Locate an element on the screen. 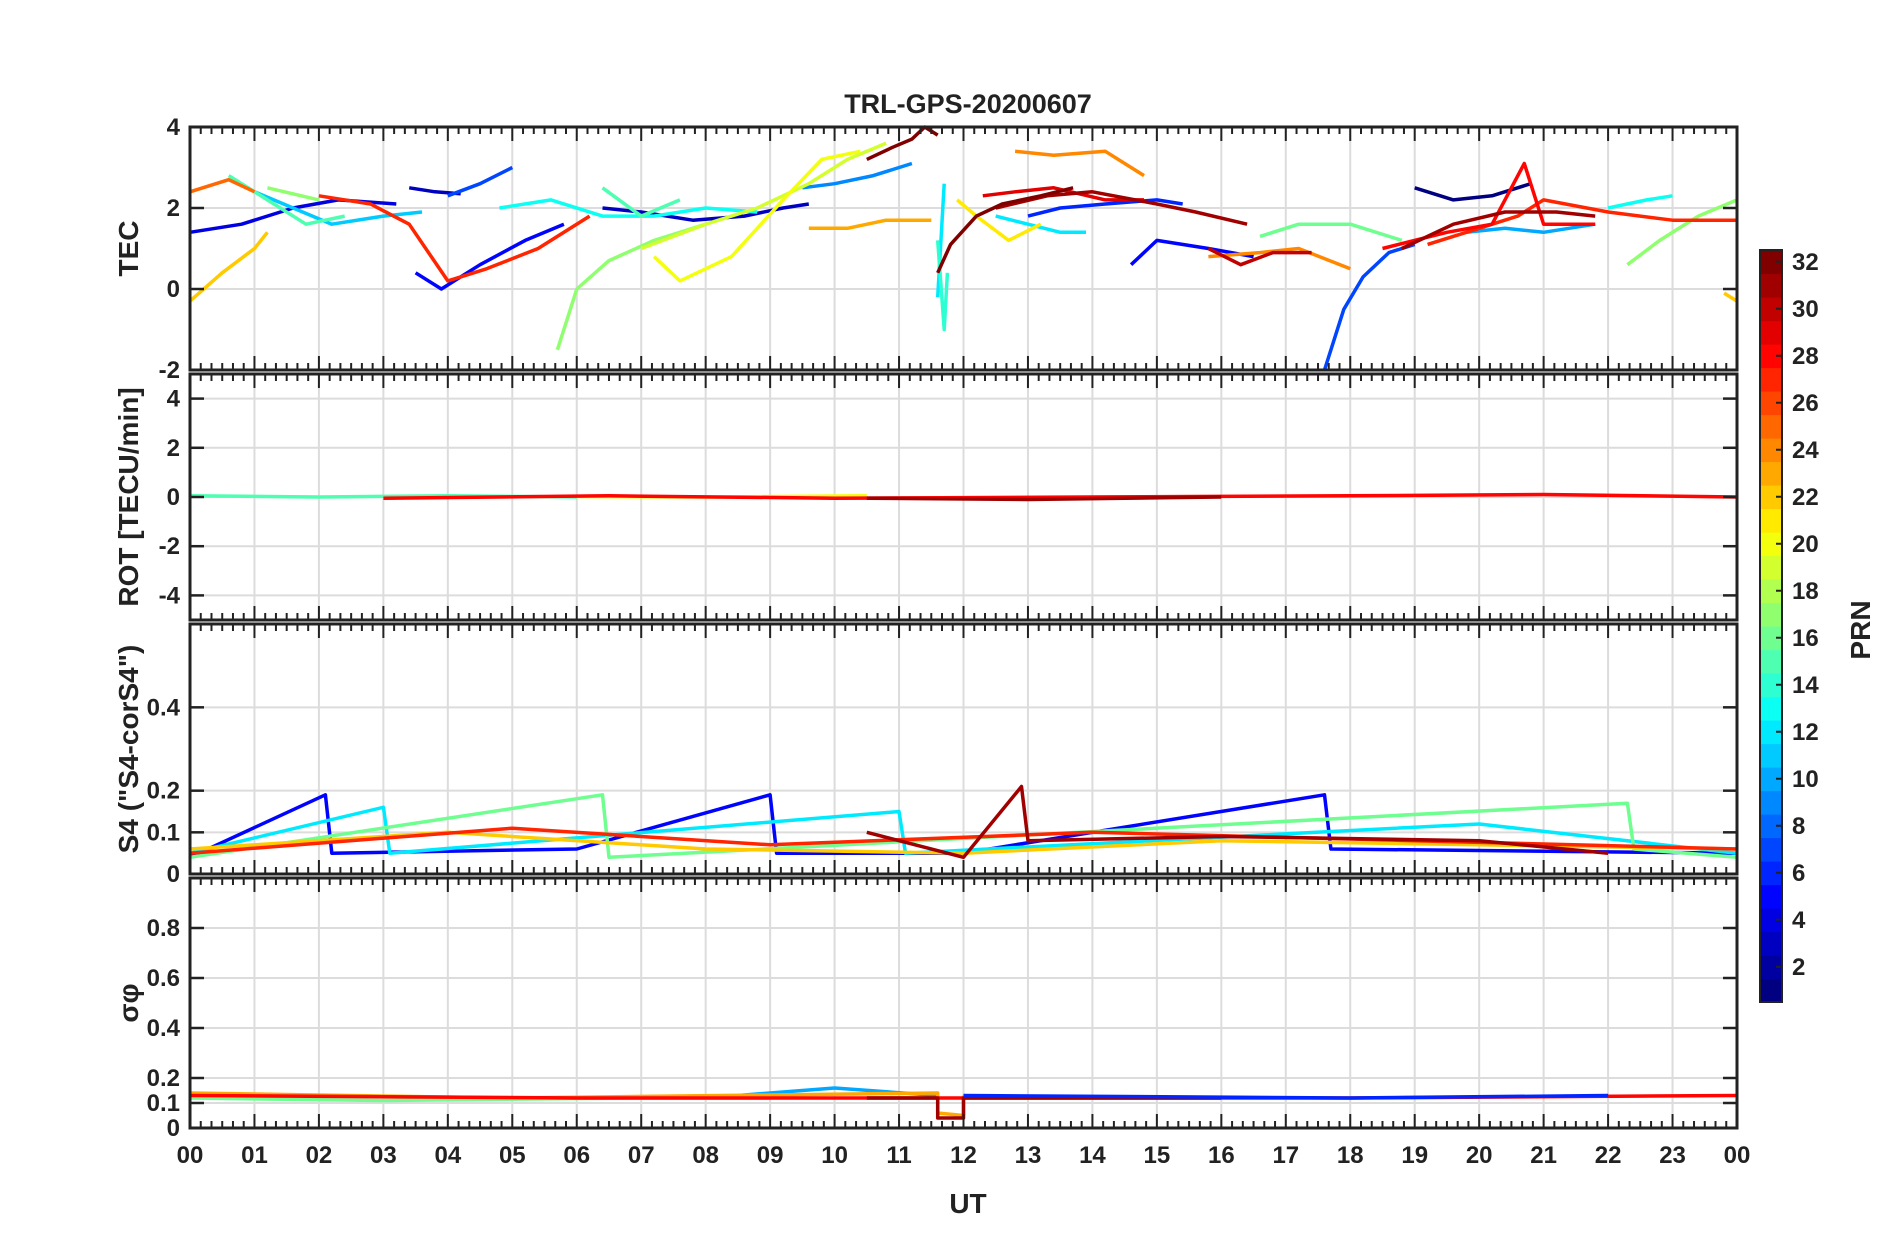  y-axis-label-tec: TEC is located at coordinates (128, 249).